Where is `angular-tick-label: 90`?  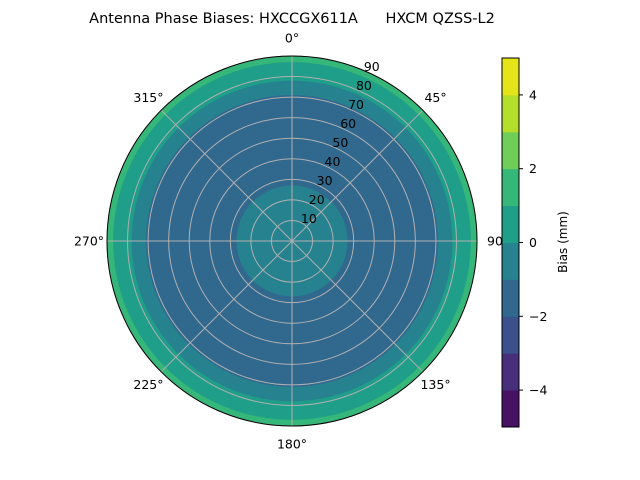
angular-tick-label: 90 is located at coordinates (495, 241).